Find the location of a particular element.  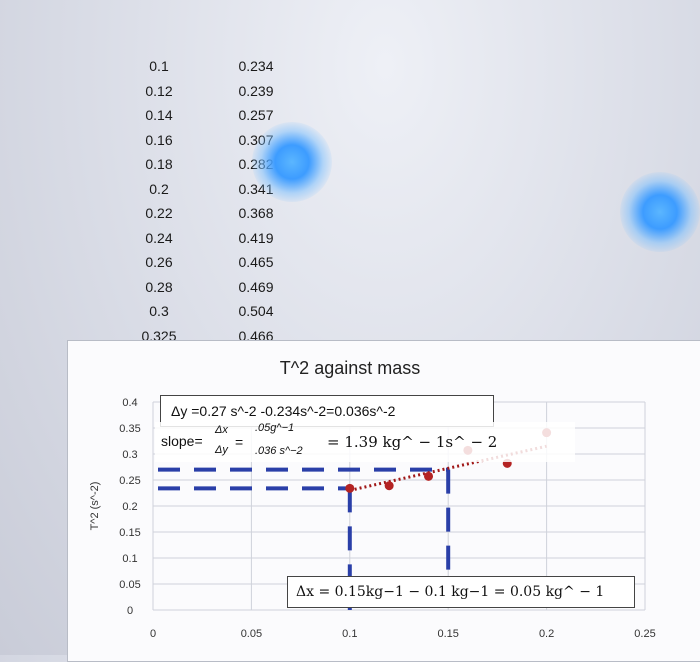

y-tick-label: 0 is located at coordinates (130, 611).